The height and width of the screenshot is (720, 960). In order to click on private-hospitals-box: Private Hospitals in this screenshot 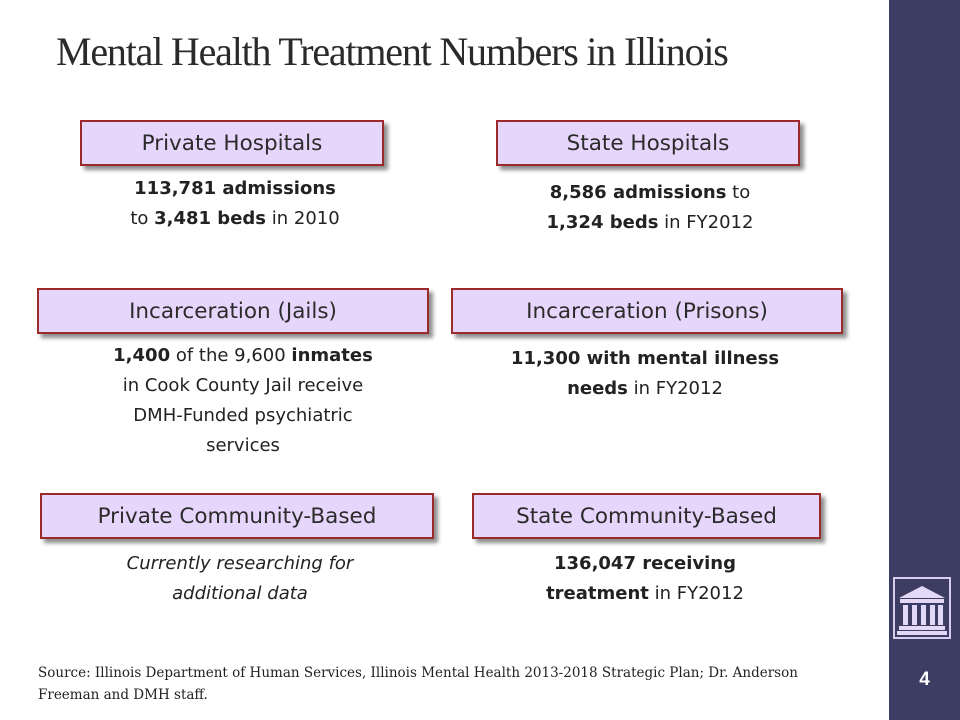, I will do `click(232, 143)`.